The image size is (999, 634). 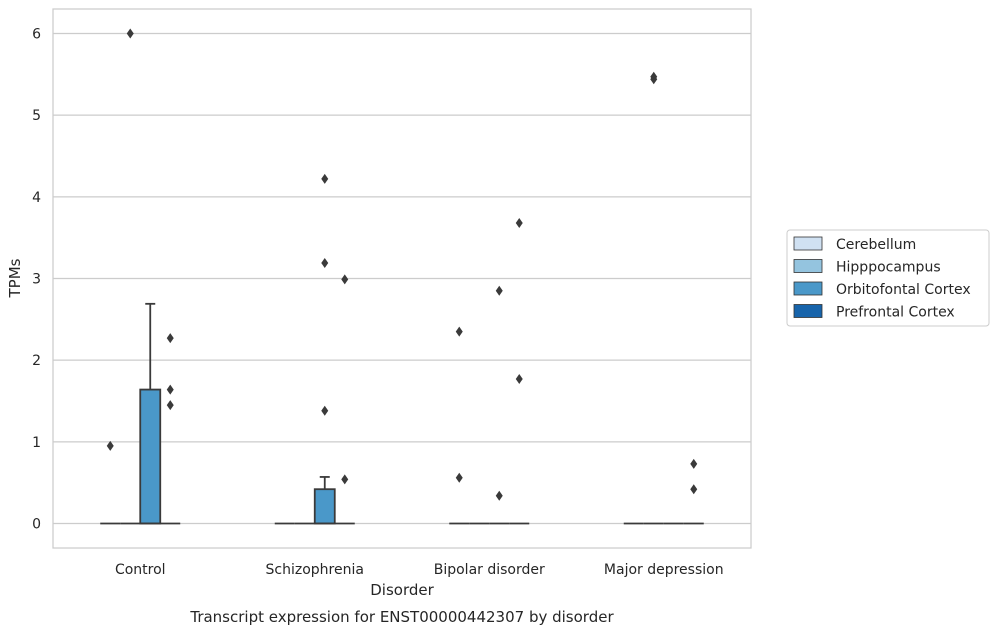 What do you see at coordinates (402, 590) in the screenshot?
I see `x-axis-label: Disorder` at bounding box center [402, 590].